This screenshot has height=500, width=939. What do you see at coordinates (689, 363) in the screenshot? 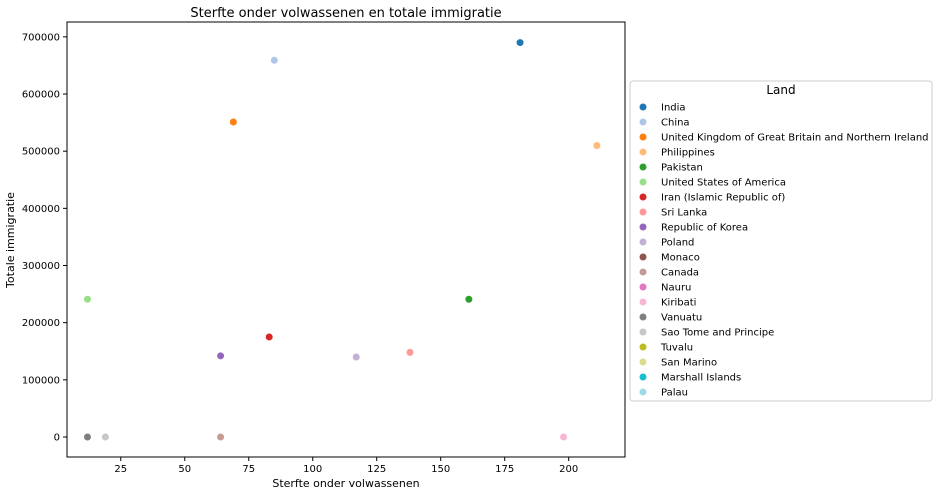
I see `legend-label: San Marino` at bounding box center [689, 363].